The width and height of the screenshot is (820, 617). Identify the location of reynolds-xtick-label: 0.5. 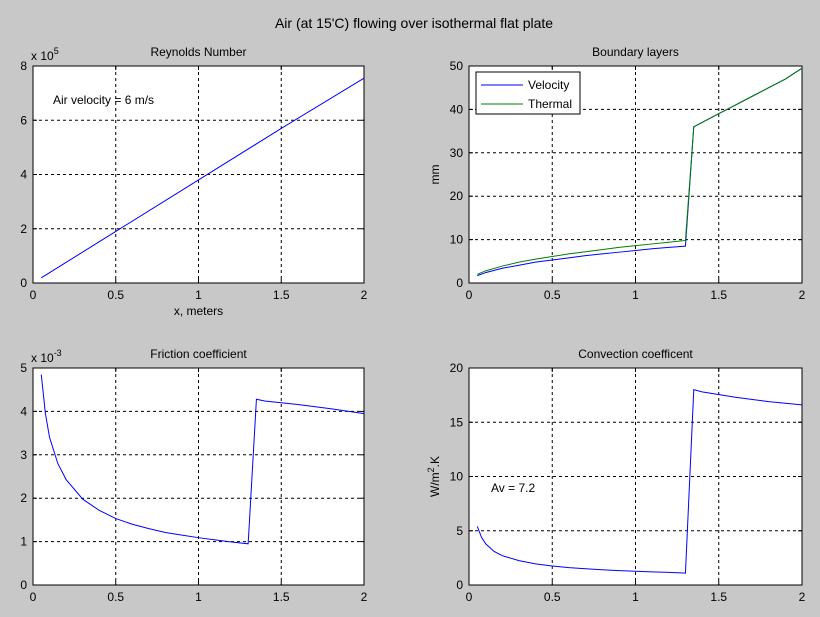
(115, 295).